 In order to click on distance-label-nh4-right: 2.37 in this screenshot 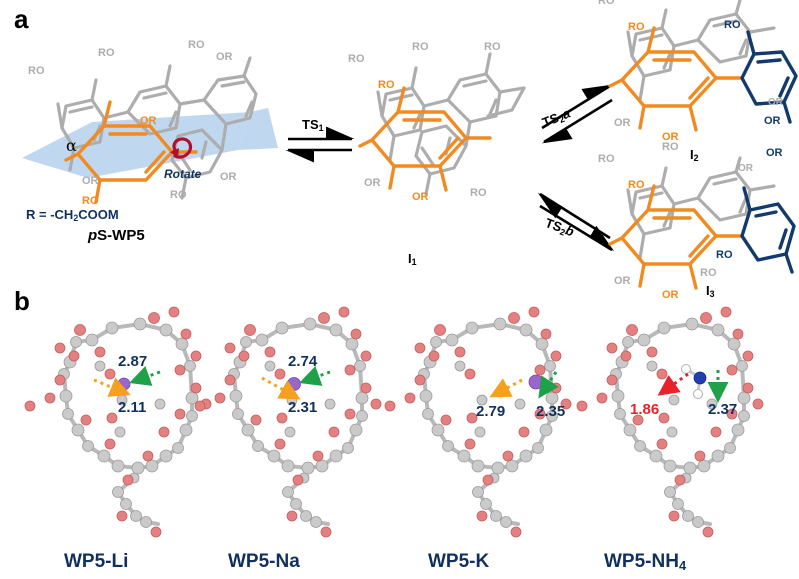, I will do `click(723, 409)`.